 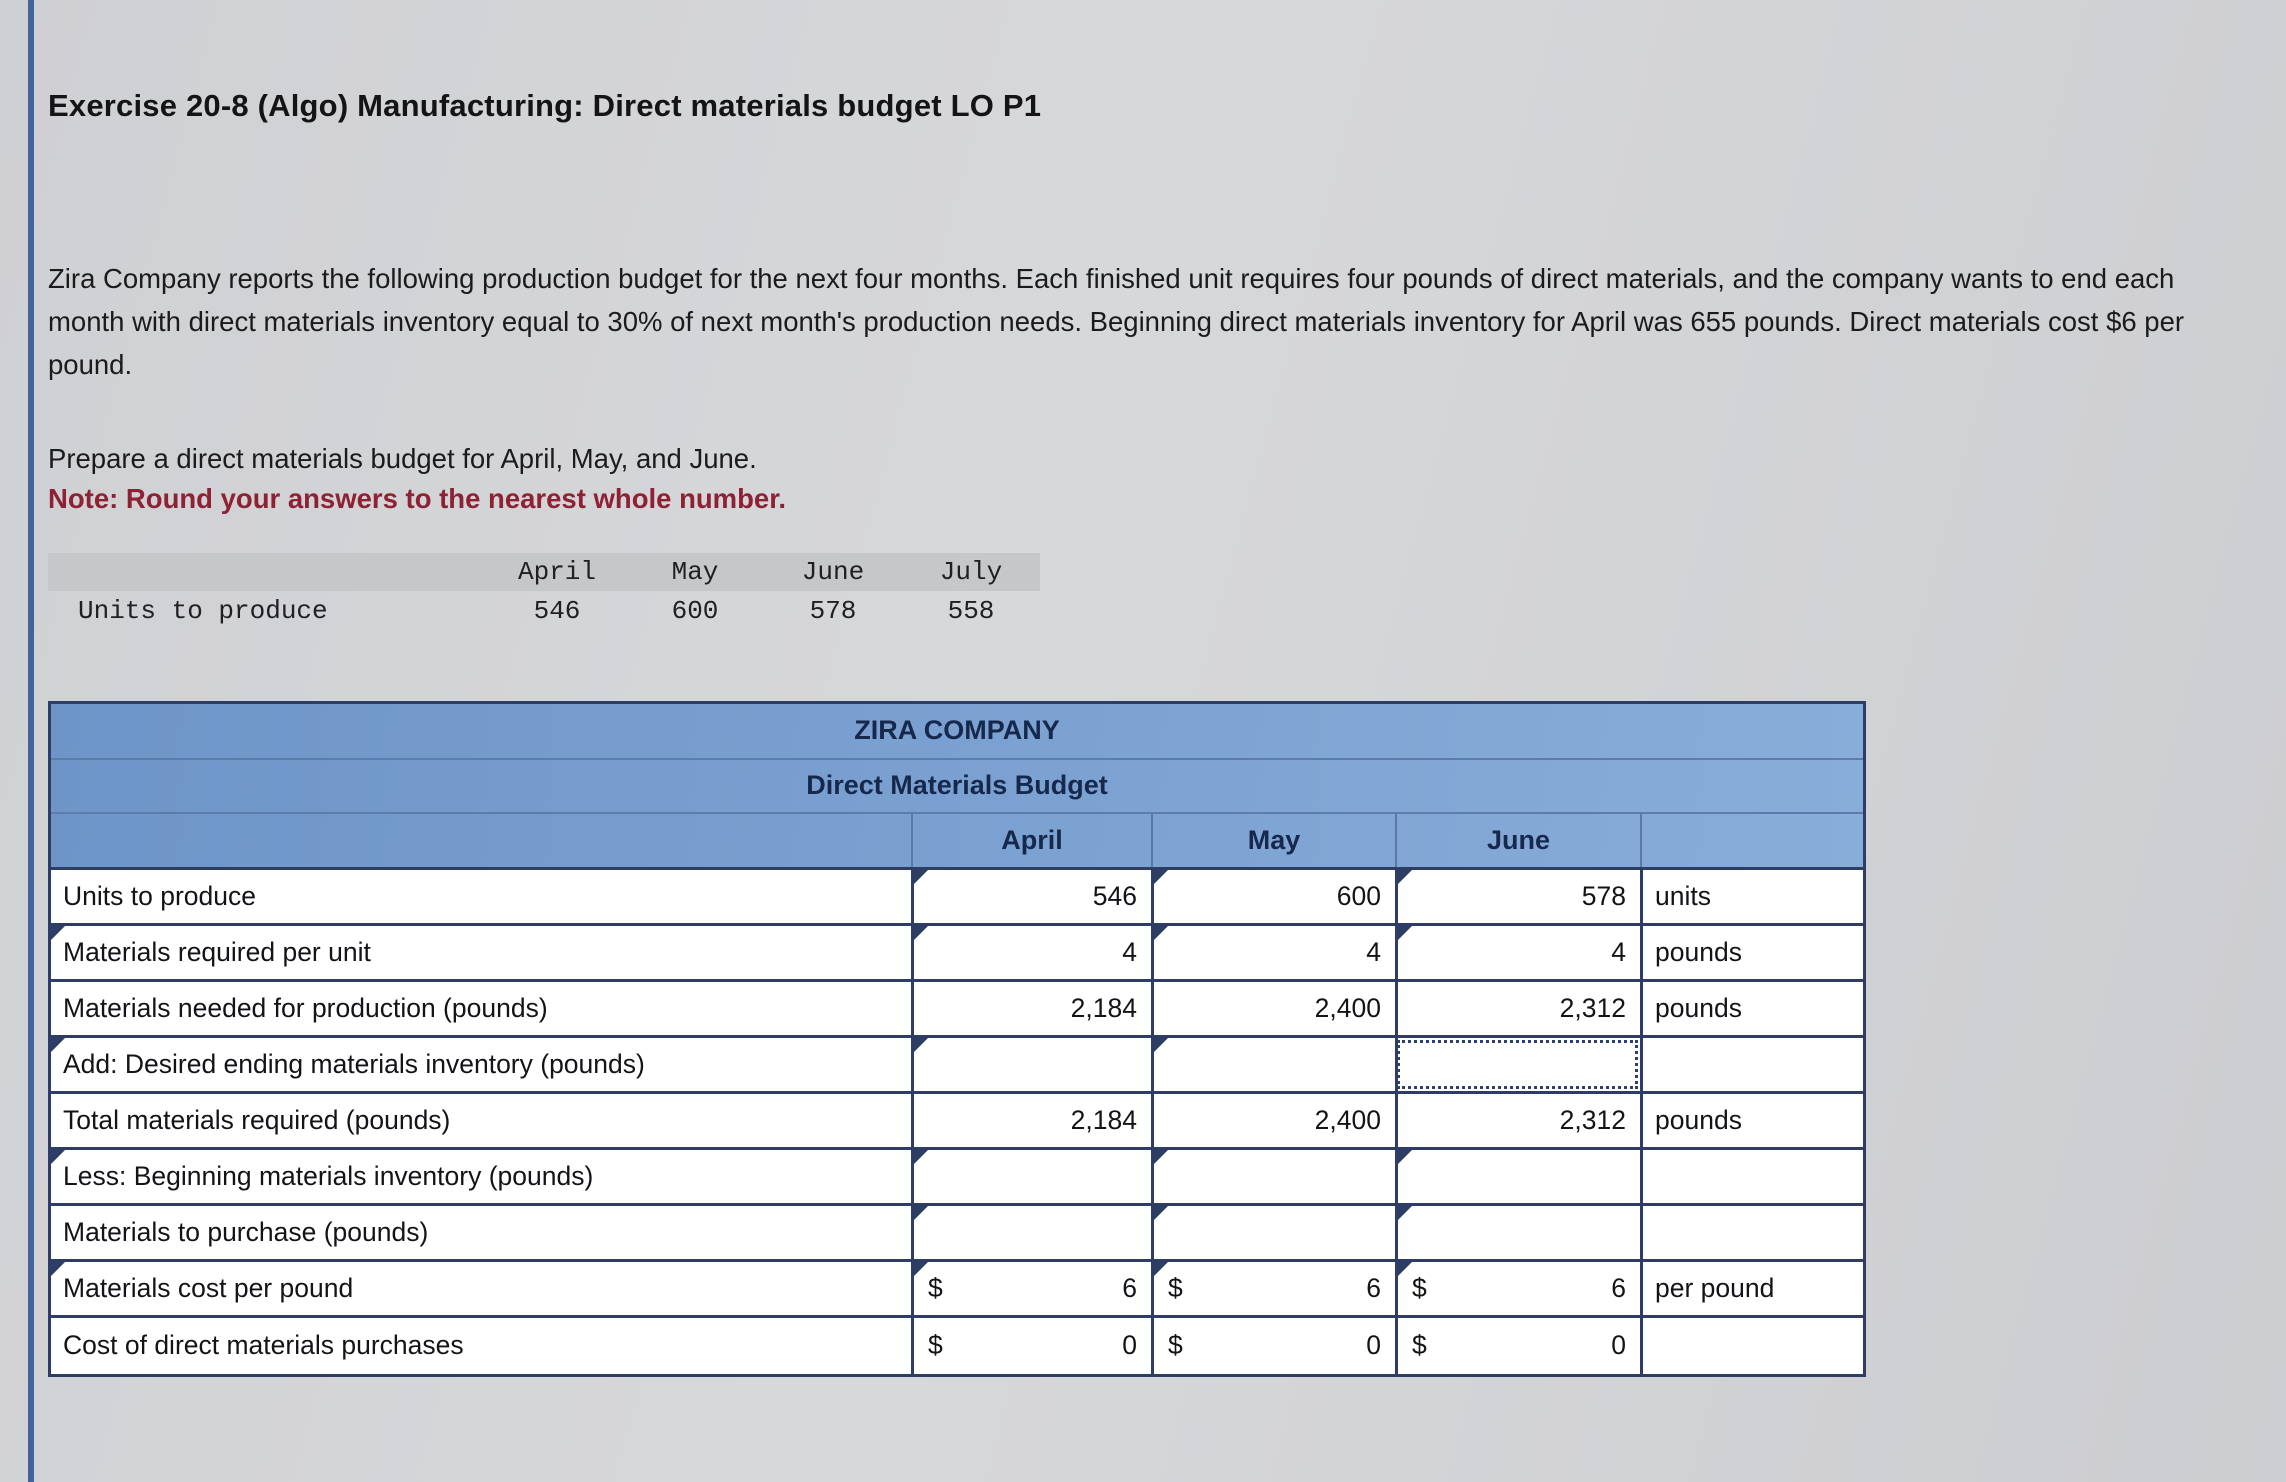 I want to click on cell-value: 600, so click(x=1358, y=895).